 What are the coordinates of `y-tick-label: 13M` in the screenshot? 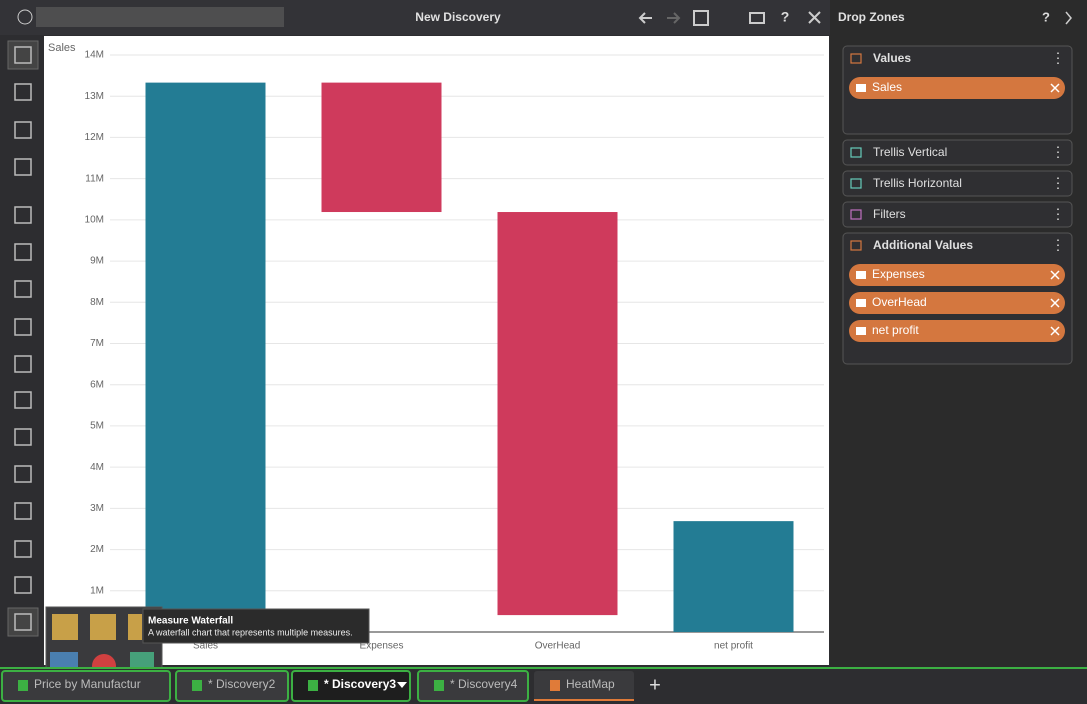 It's located at (94, 96).